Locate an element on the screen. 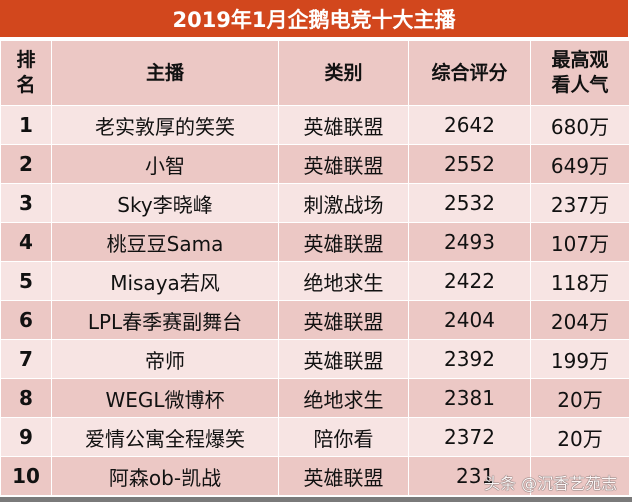  table-row: 6 LPL春季赛副舞台 英雄联盟 2404 204万 is located at coordinates (315, 320).